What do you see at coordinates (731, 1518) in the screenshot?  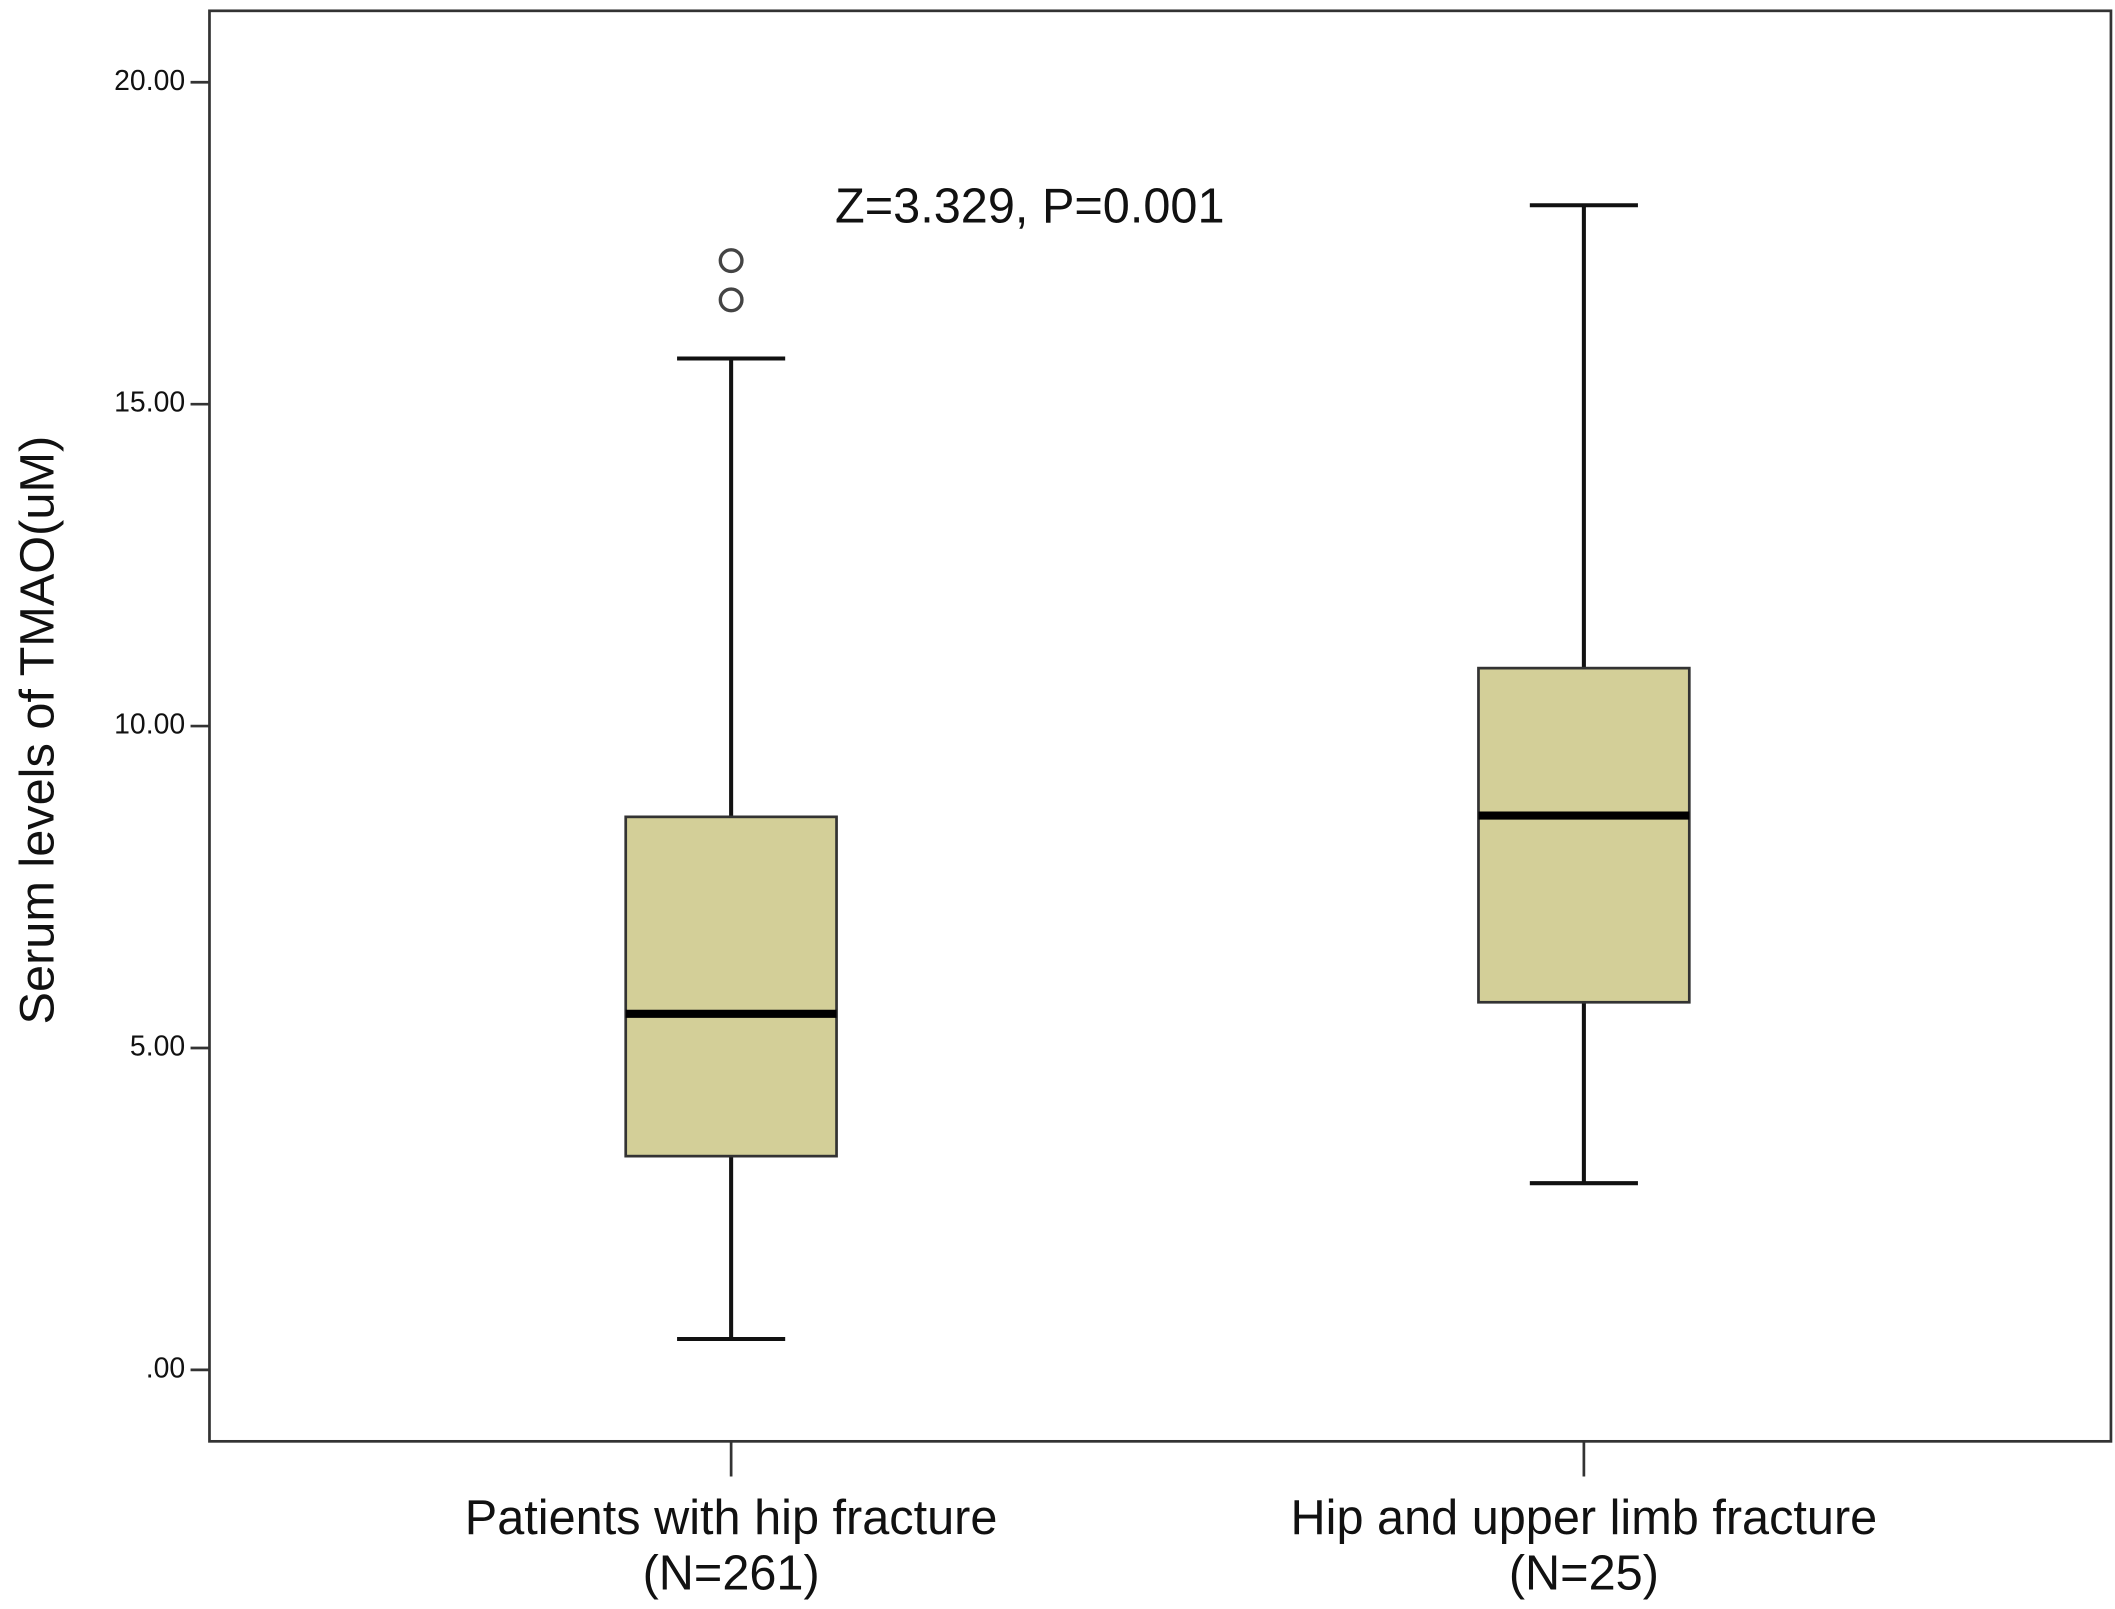 I see `x-tick-label: Patients with hip fracture` at bounding box center [731, 1518].